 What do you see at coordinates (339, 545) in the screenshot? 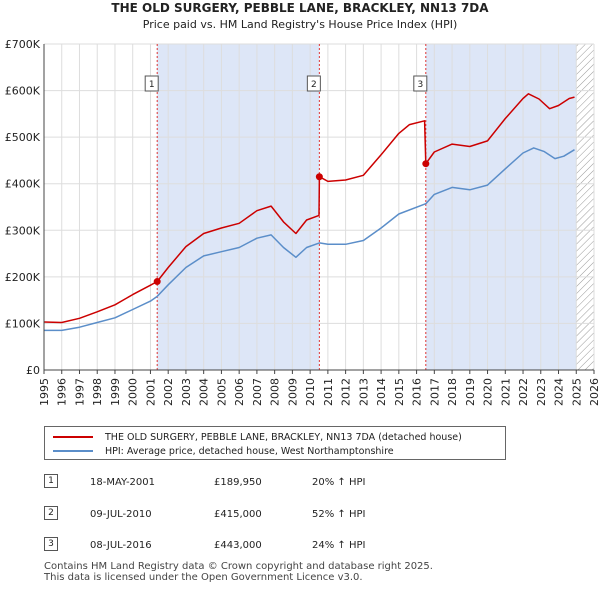
I see `sale-change: 24% ↑ HPI` at bounding box center [339, 545].